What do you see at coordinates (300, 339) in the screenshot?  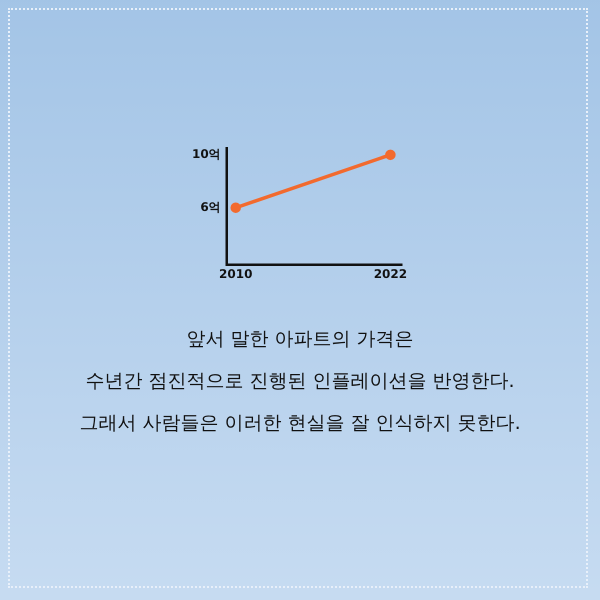 I see `text: 앞서 말한 아파트의 가격은` at bounding box center [300, 339].